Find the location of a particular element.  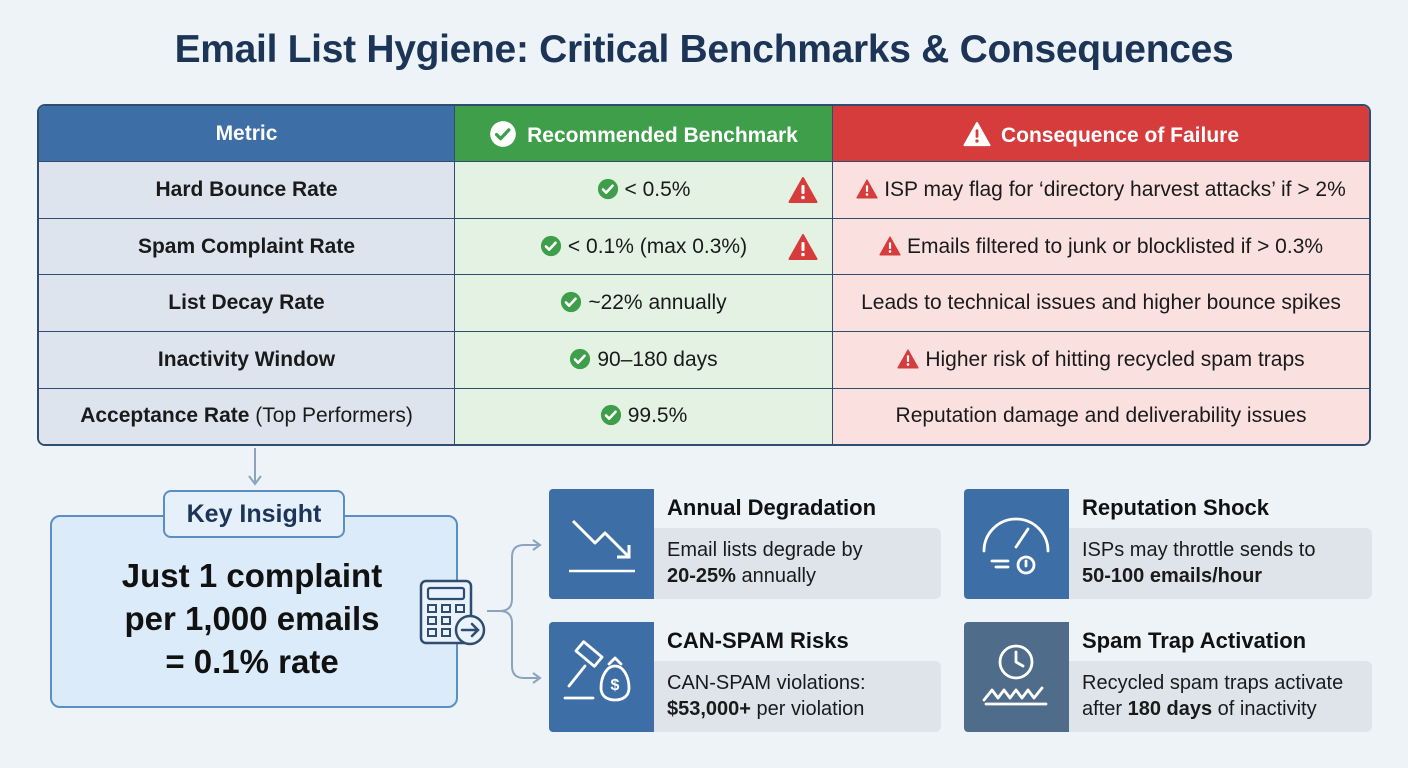

card-title: CAN-SPAM Risks is located at coordinates (758, 640).